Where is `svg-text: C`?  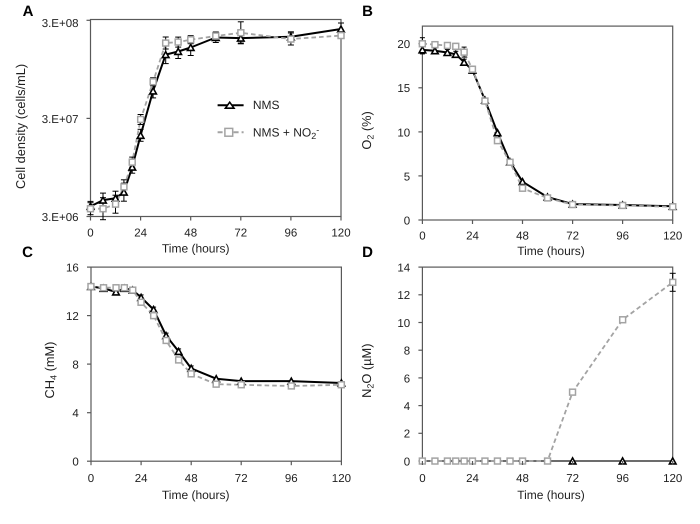 svg-text: C is located at coordinates (27, 252).